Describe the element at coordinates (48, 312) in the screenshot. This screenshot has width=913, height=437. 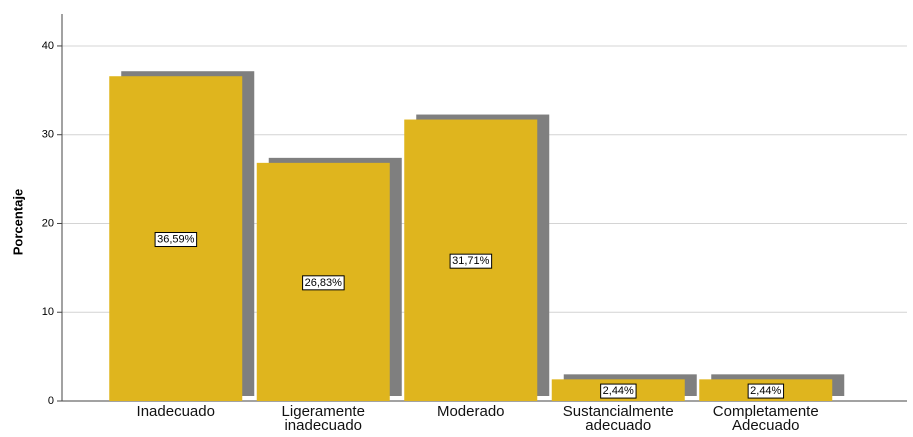
I see `y-tick-label: 10` at that location.